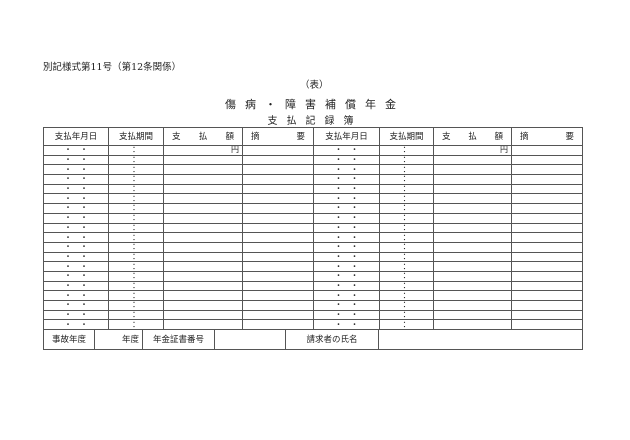 Image resolution: width=630 pixels, height=440 pixels. What do you see at coordinates (250, 339) in the screenshot?
I see `certificate-number-field` at bounding box center [250, 339].